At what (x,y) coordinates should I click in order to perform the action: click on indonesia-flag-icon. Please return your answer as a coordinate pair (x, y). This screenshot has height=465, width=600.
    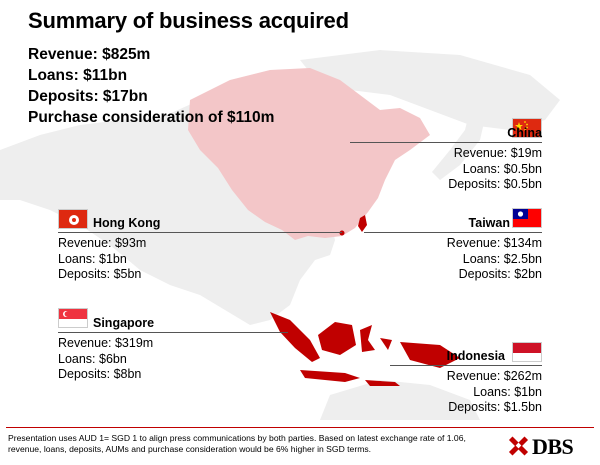
    Looking at the image, I should click on (527, 352).